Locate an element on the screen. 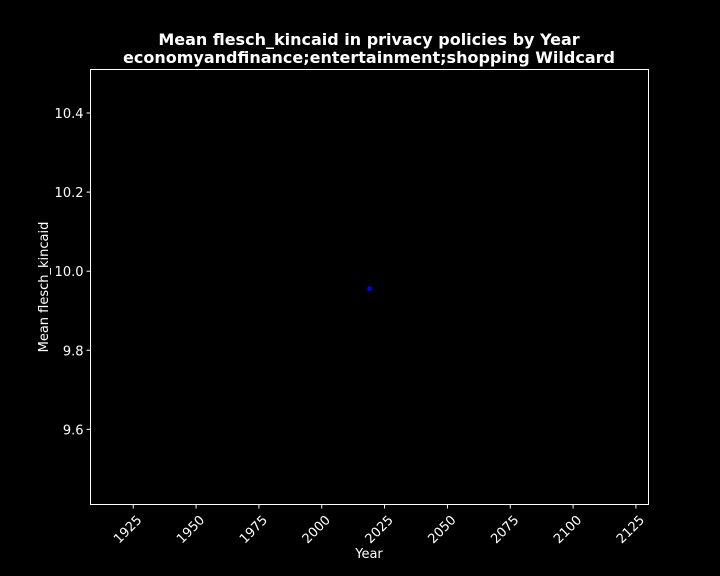 The image size is (720, 576). data-points is located at coordinates (369, 289).